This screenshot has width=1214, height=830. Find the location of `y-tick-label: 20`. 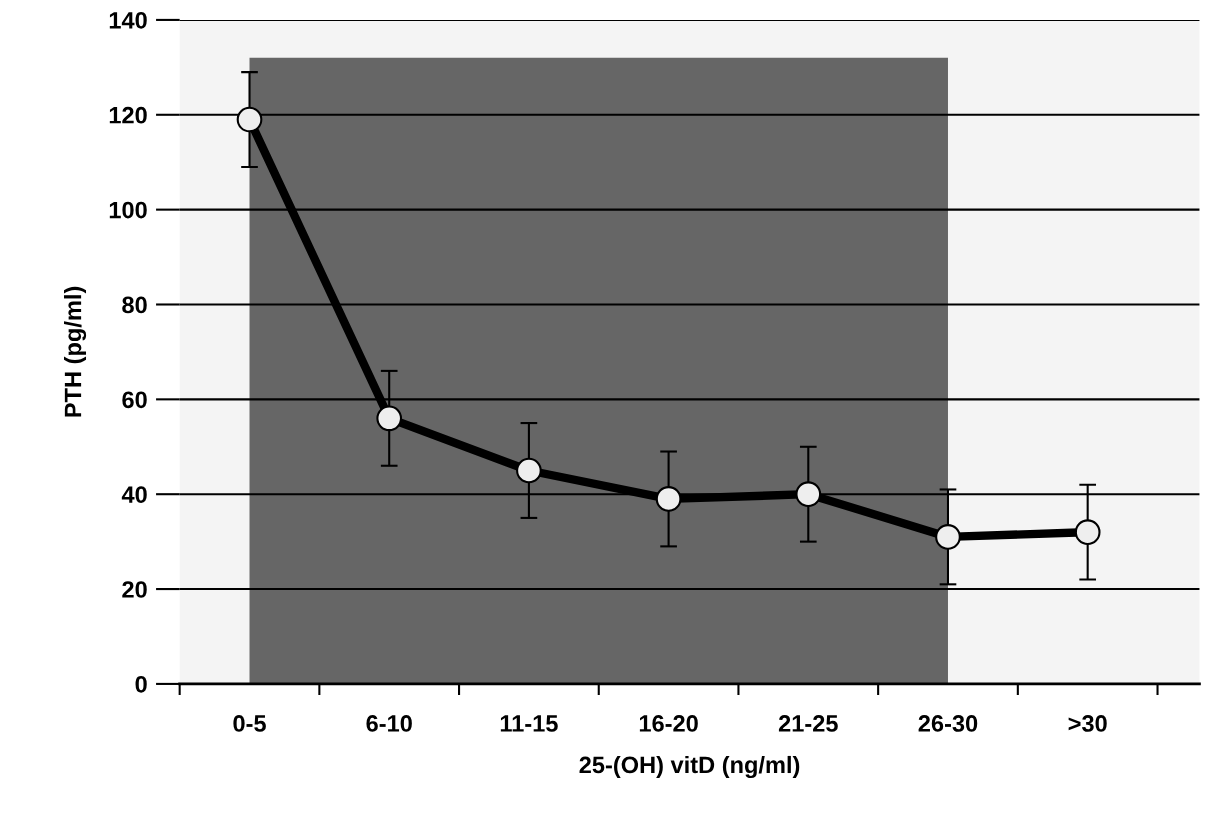

y-tick-label: 20 is located at coordinates (134, 589).